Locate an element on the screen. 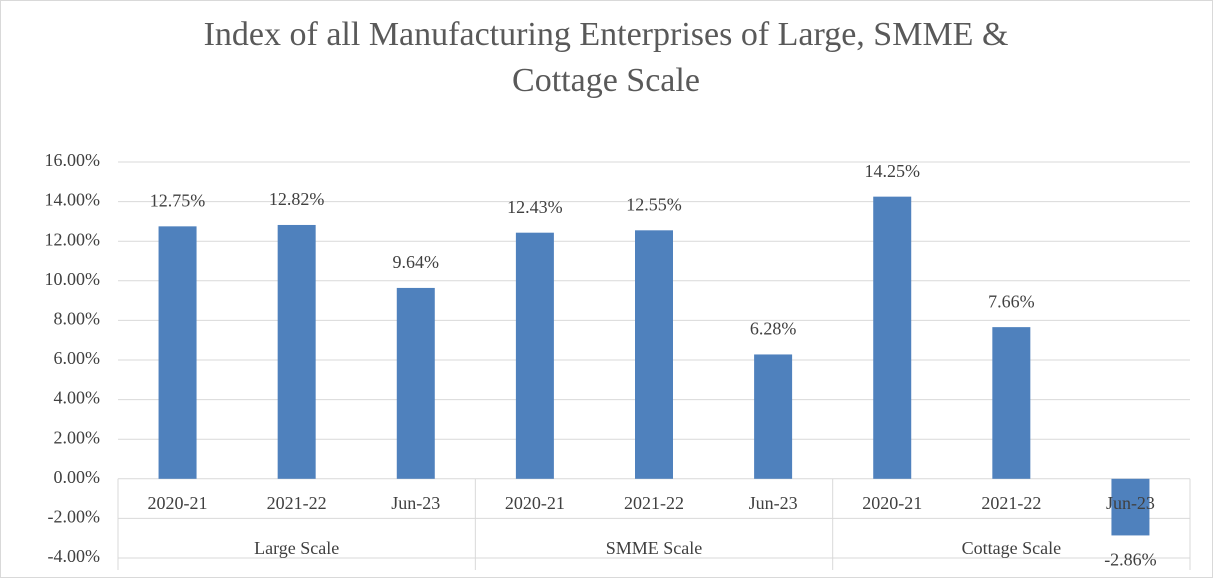  data-label: 12.43% is located at coordinates (535, 207).